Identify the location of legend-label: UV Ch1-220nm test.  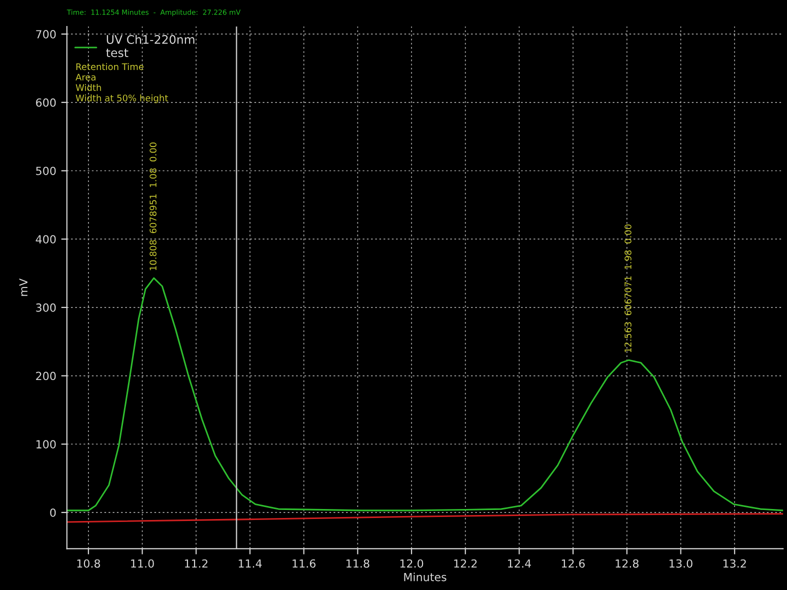
(150, 46).